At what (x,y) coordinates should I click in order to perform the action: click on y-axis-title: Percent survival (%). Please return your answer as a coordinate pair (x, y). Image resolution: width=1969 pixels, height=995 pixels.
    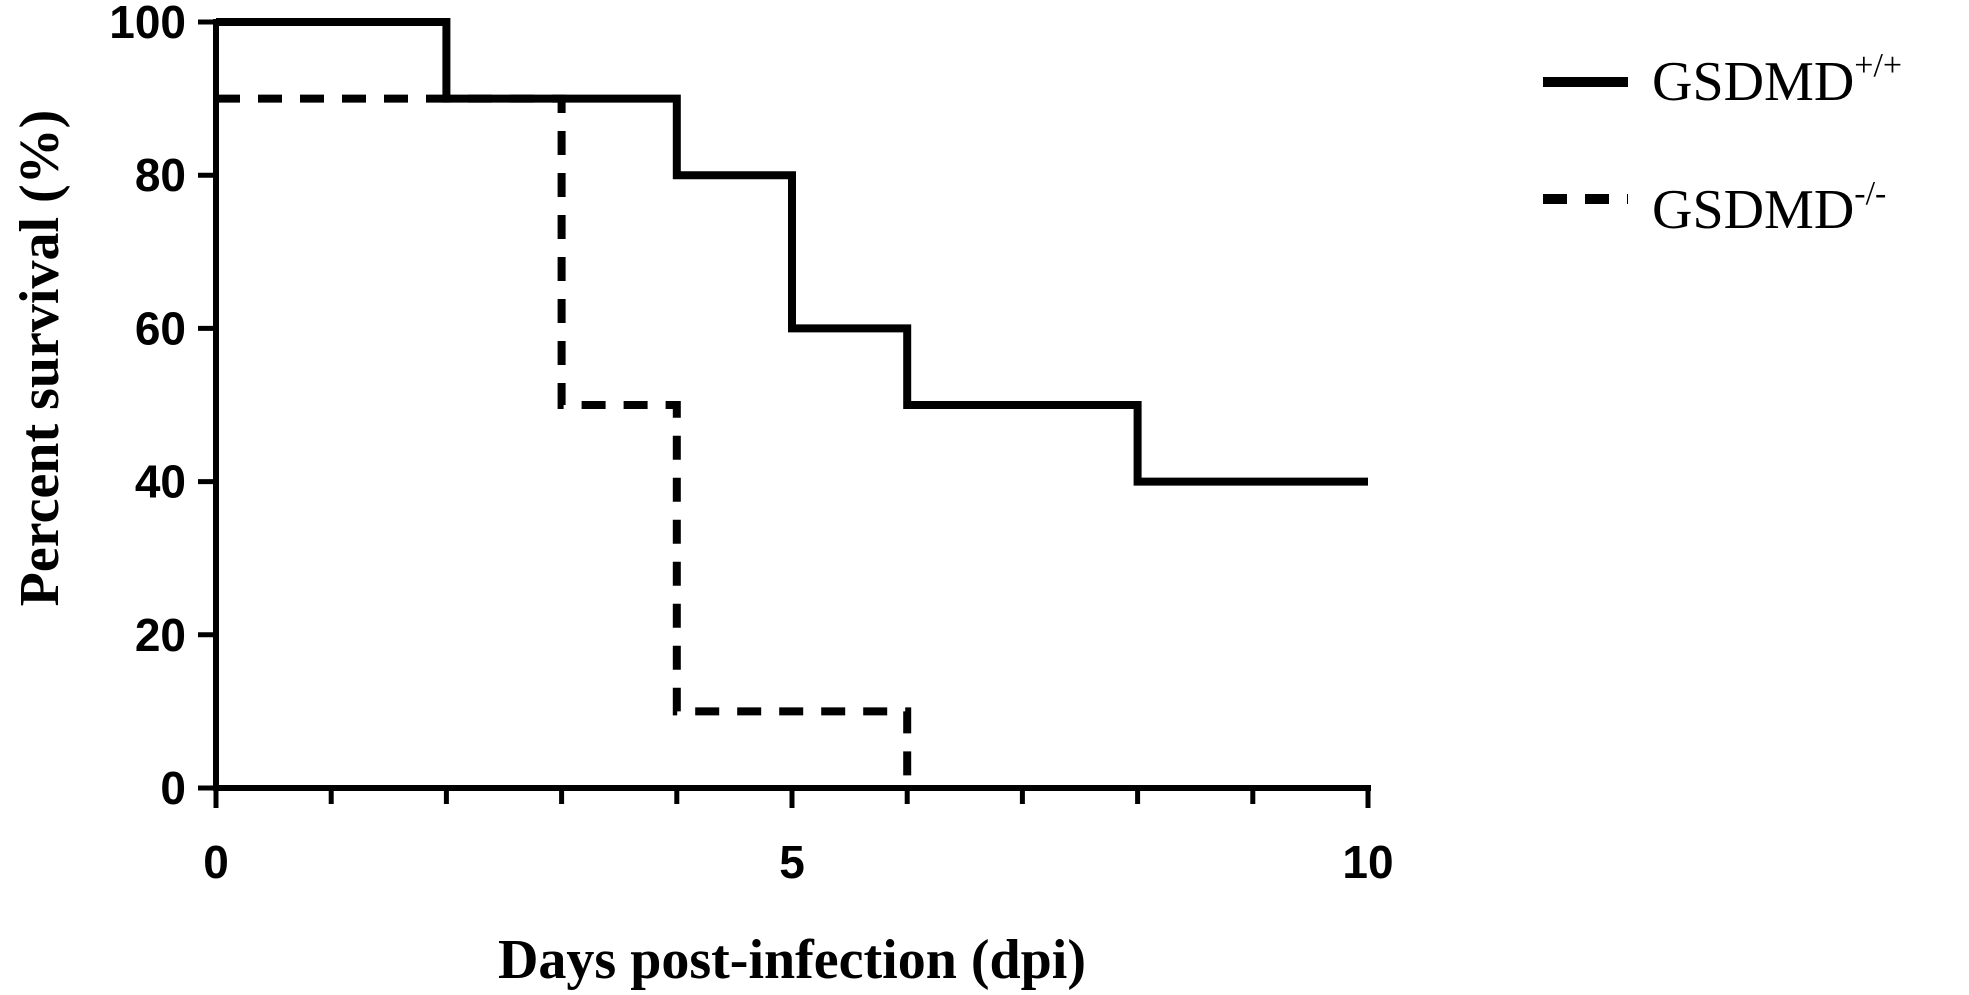
    Looking at the image, I should click on (40, 358).